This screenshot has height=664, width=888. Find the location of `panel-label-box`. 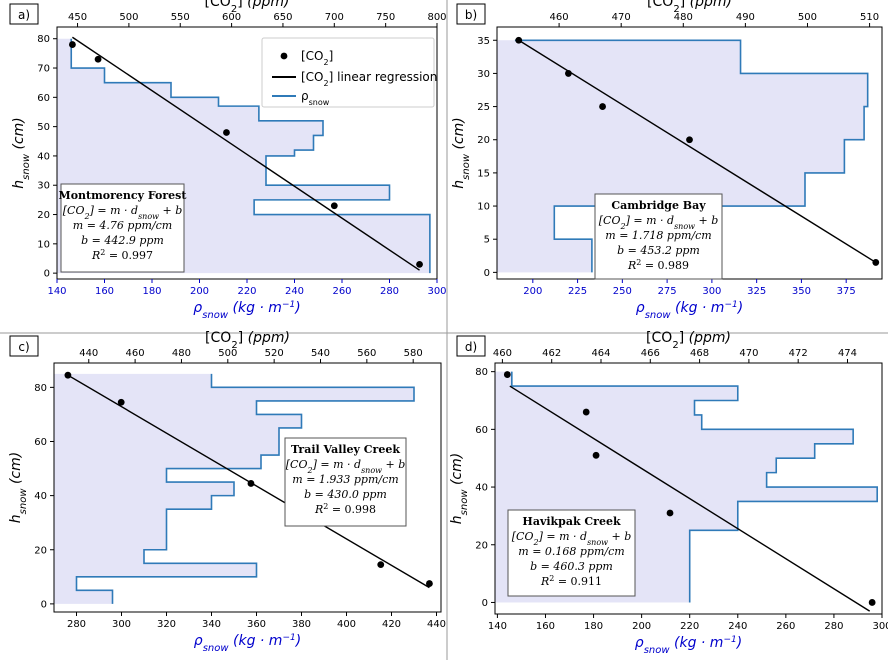

panel-label-box is located at coordinates (24, 346).